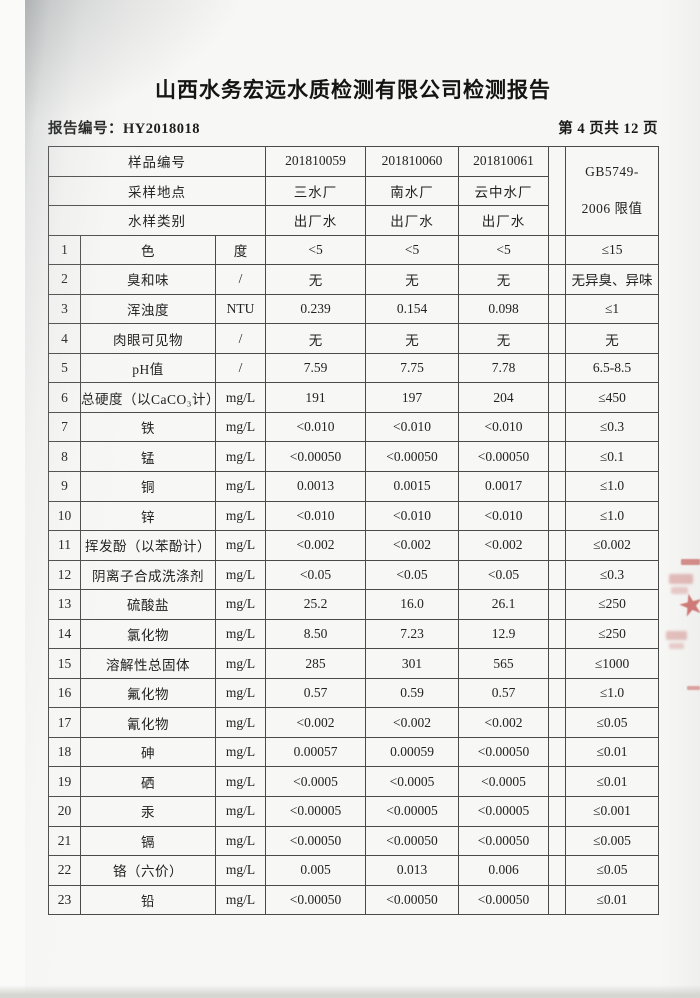  I want to click on limit-cell: 6.5-8.5, so click(612, 368).